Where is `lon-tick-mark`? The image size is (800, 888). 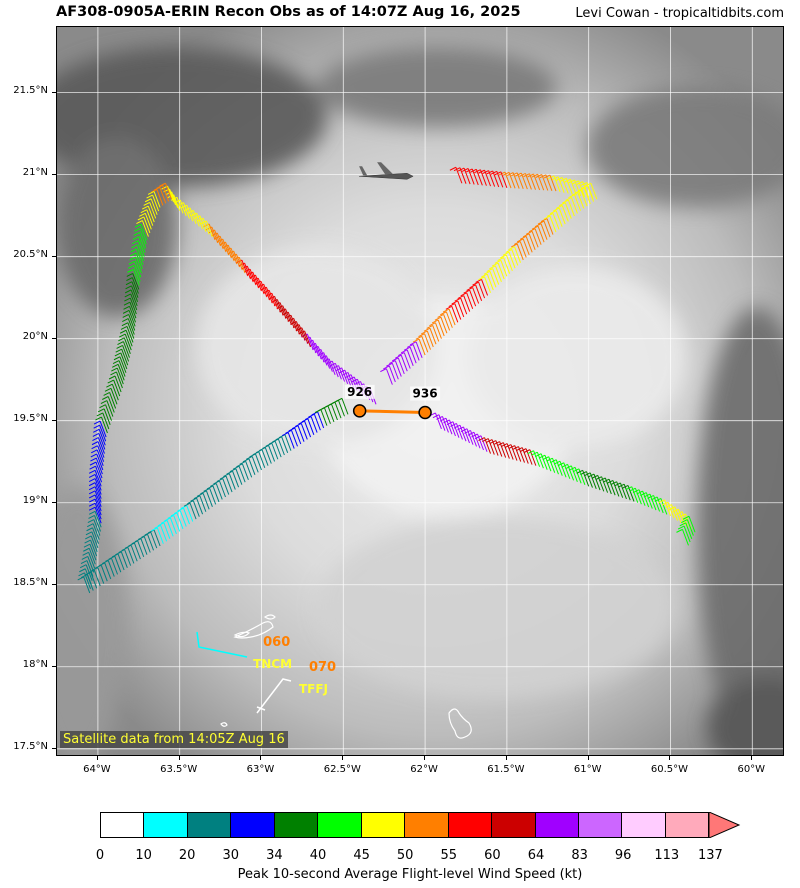 lon-tick-mark is located at coordinates (179, 758).